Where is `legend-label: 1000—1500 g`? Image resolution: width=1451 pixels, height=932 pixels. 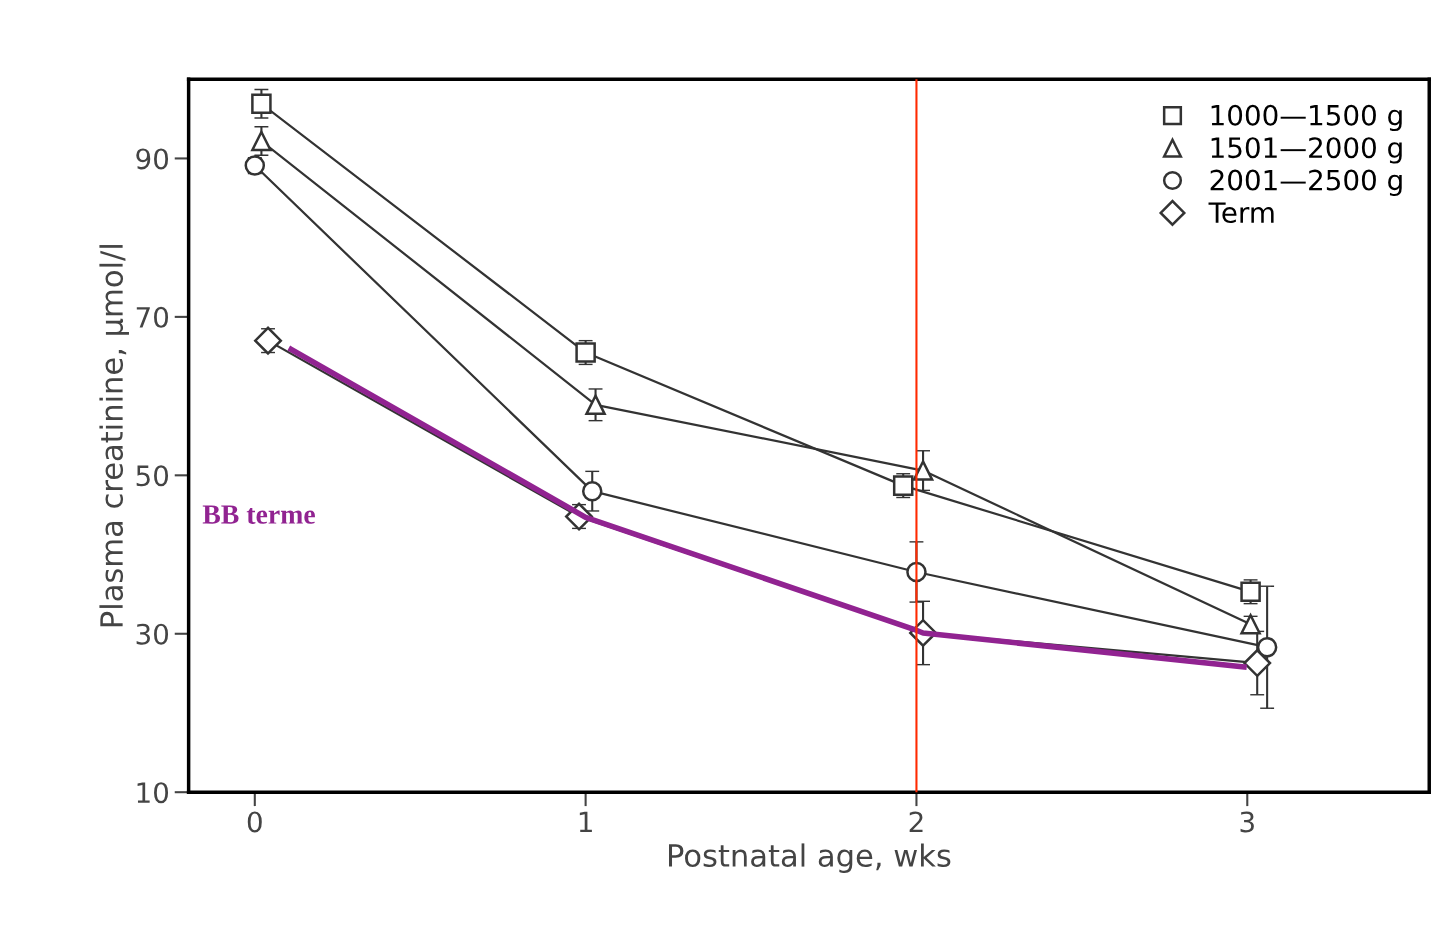
legend-label: 1000—1500 g is located at coordinates (1306, 118).